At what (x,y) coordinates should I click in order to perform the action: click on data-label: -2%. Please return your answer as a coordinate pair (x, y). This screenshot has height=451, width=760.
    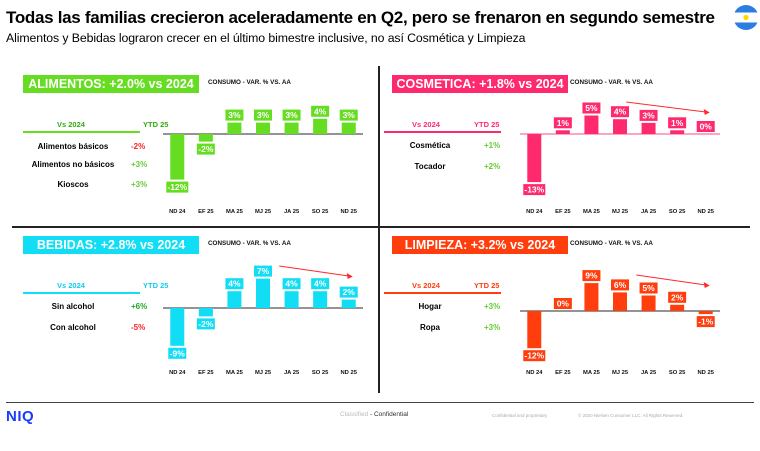
    Looking at the image, I should click on (206, 149).